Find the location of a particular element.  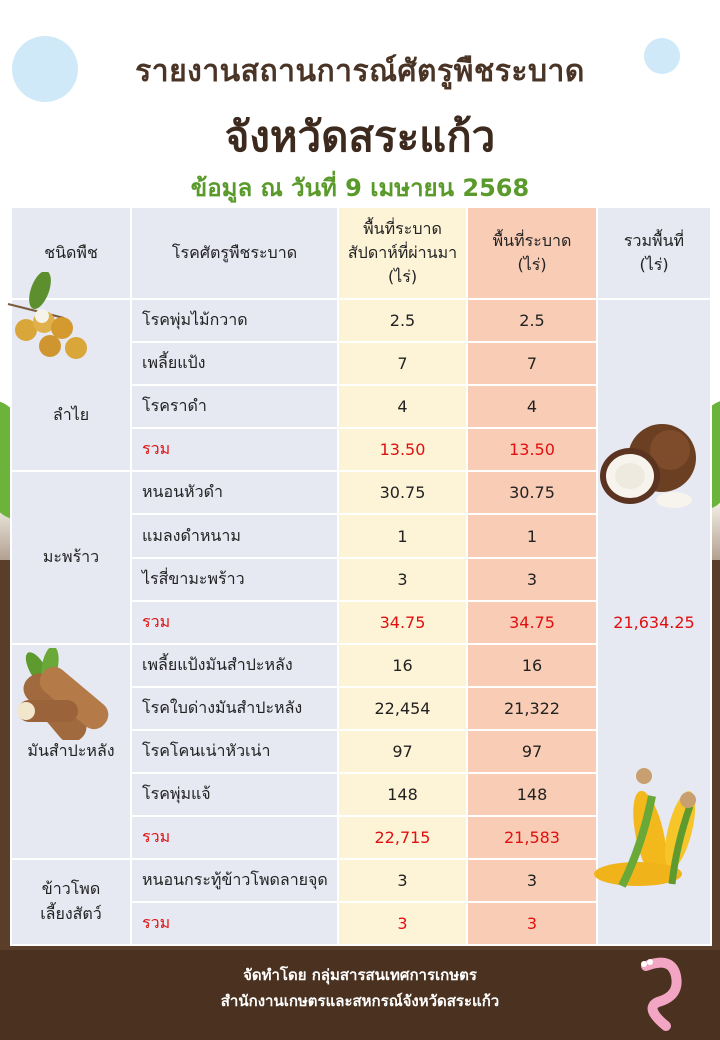

table-row: แมลงดำหนาม 1 1 is located at coordinates (361, 536).